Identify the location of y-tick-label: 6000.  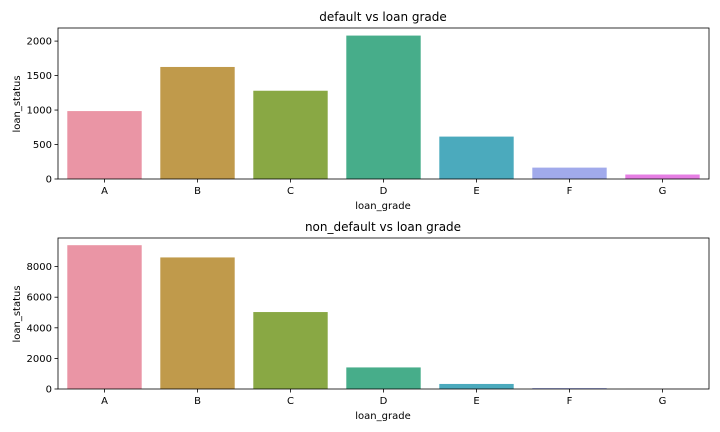
(39, 298).